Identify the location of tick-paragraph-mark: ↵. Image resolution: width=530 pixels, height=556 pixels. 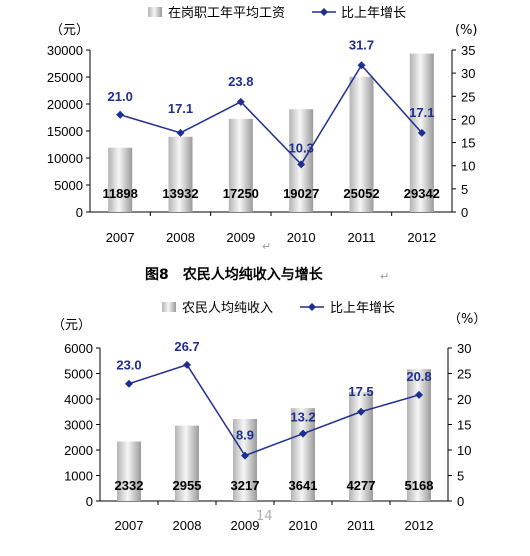
(266, 246).